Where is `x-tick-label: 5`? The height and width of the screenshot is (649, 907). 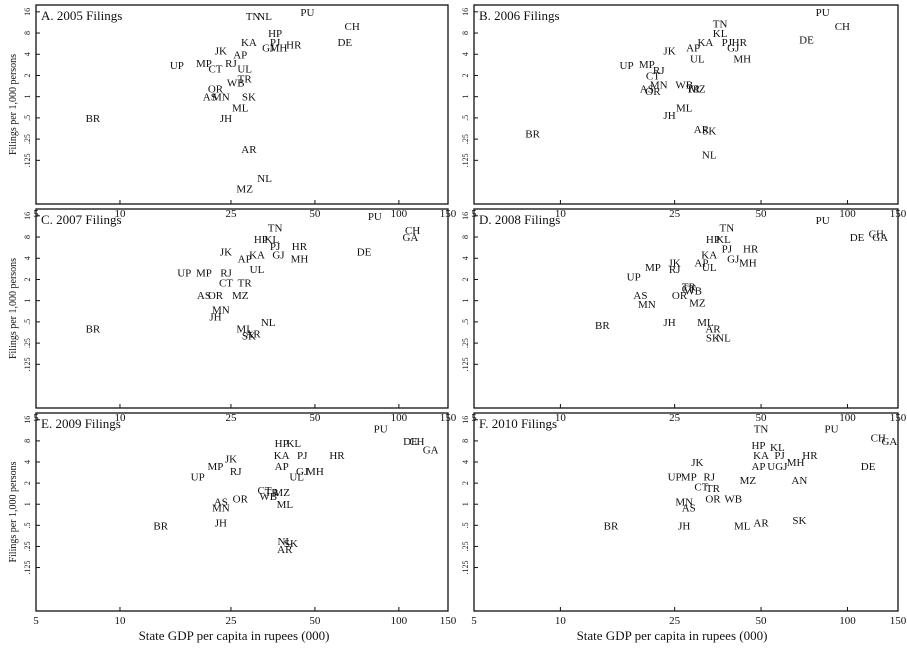
x-tick-label: 5 is located at coordinates (36, 621).